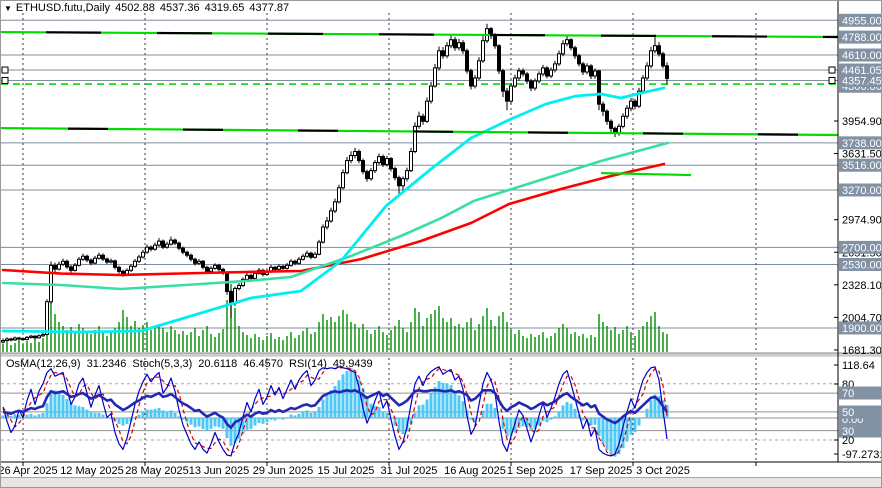  I want to click on price-axis-label: 3631.50, so click(862, 155).